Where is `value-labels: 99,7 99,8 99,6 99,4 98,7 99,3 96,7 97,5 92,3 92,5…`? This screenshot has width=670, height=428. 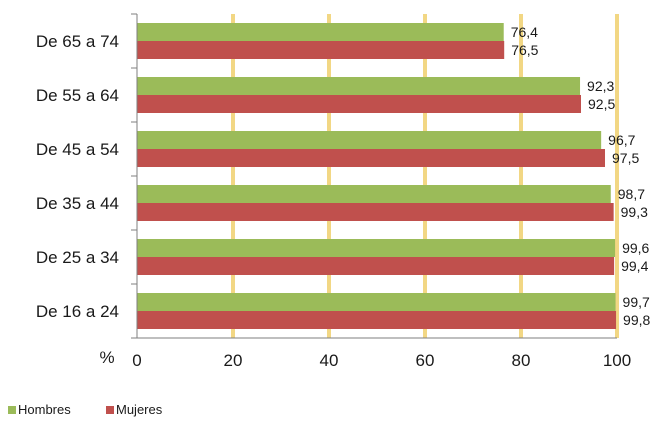
value-labels: 99,7 99,8 99,6 99,4 98,7 99,3 96,7 97,5 92,3 92,5… is located at coordinates (581, 176).